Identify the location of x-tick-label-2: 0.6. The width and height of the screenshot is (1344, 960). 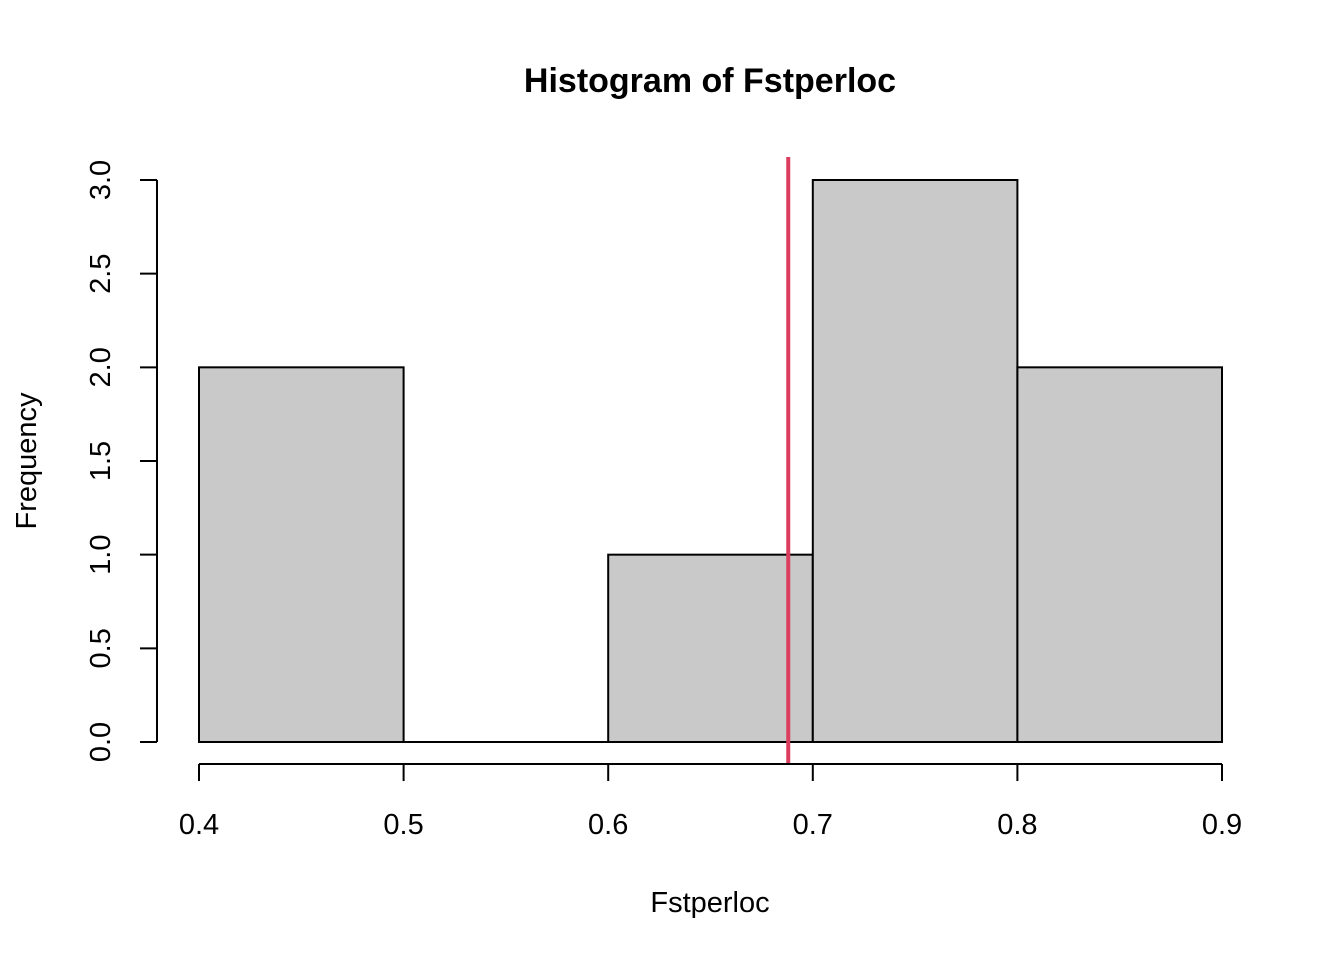
(608, 825).